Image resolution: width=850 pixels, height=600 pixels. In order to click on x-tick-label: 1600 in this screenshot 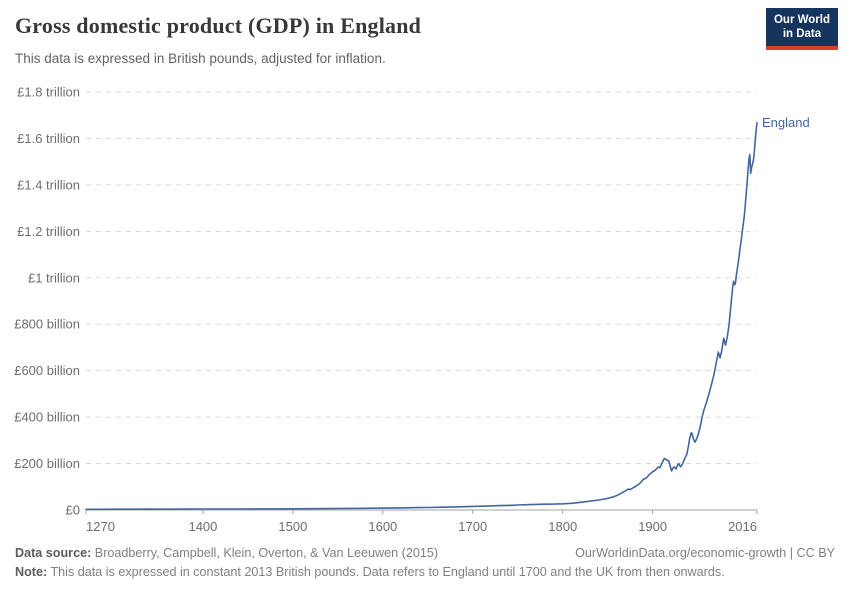, I will do `click(382, 526)`.